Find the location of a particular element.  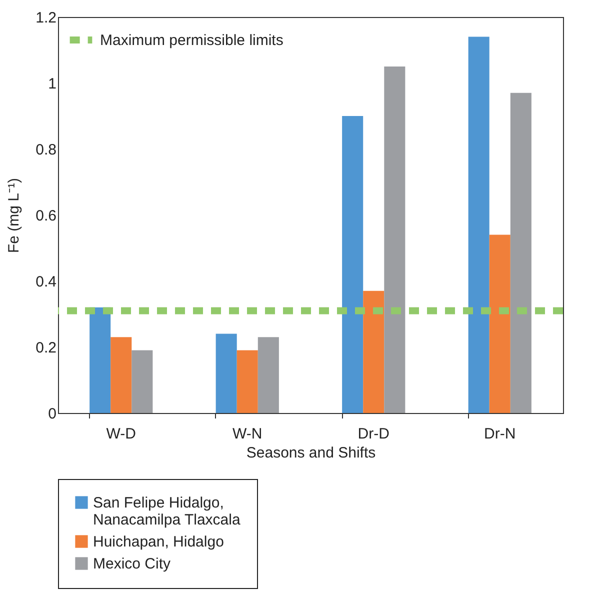

y-tick-label: 1.2 is located at coordinates (46, 18).